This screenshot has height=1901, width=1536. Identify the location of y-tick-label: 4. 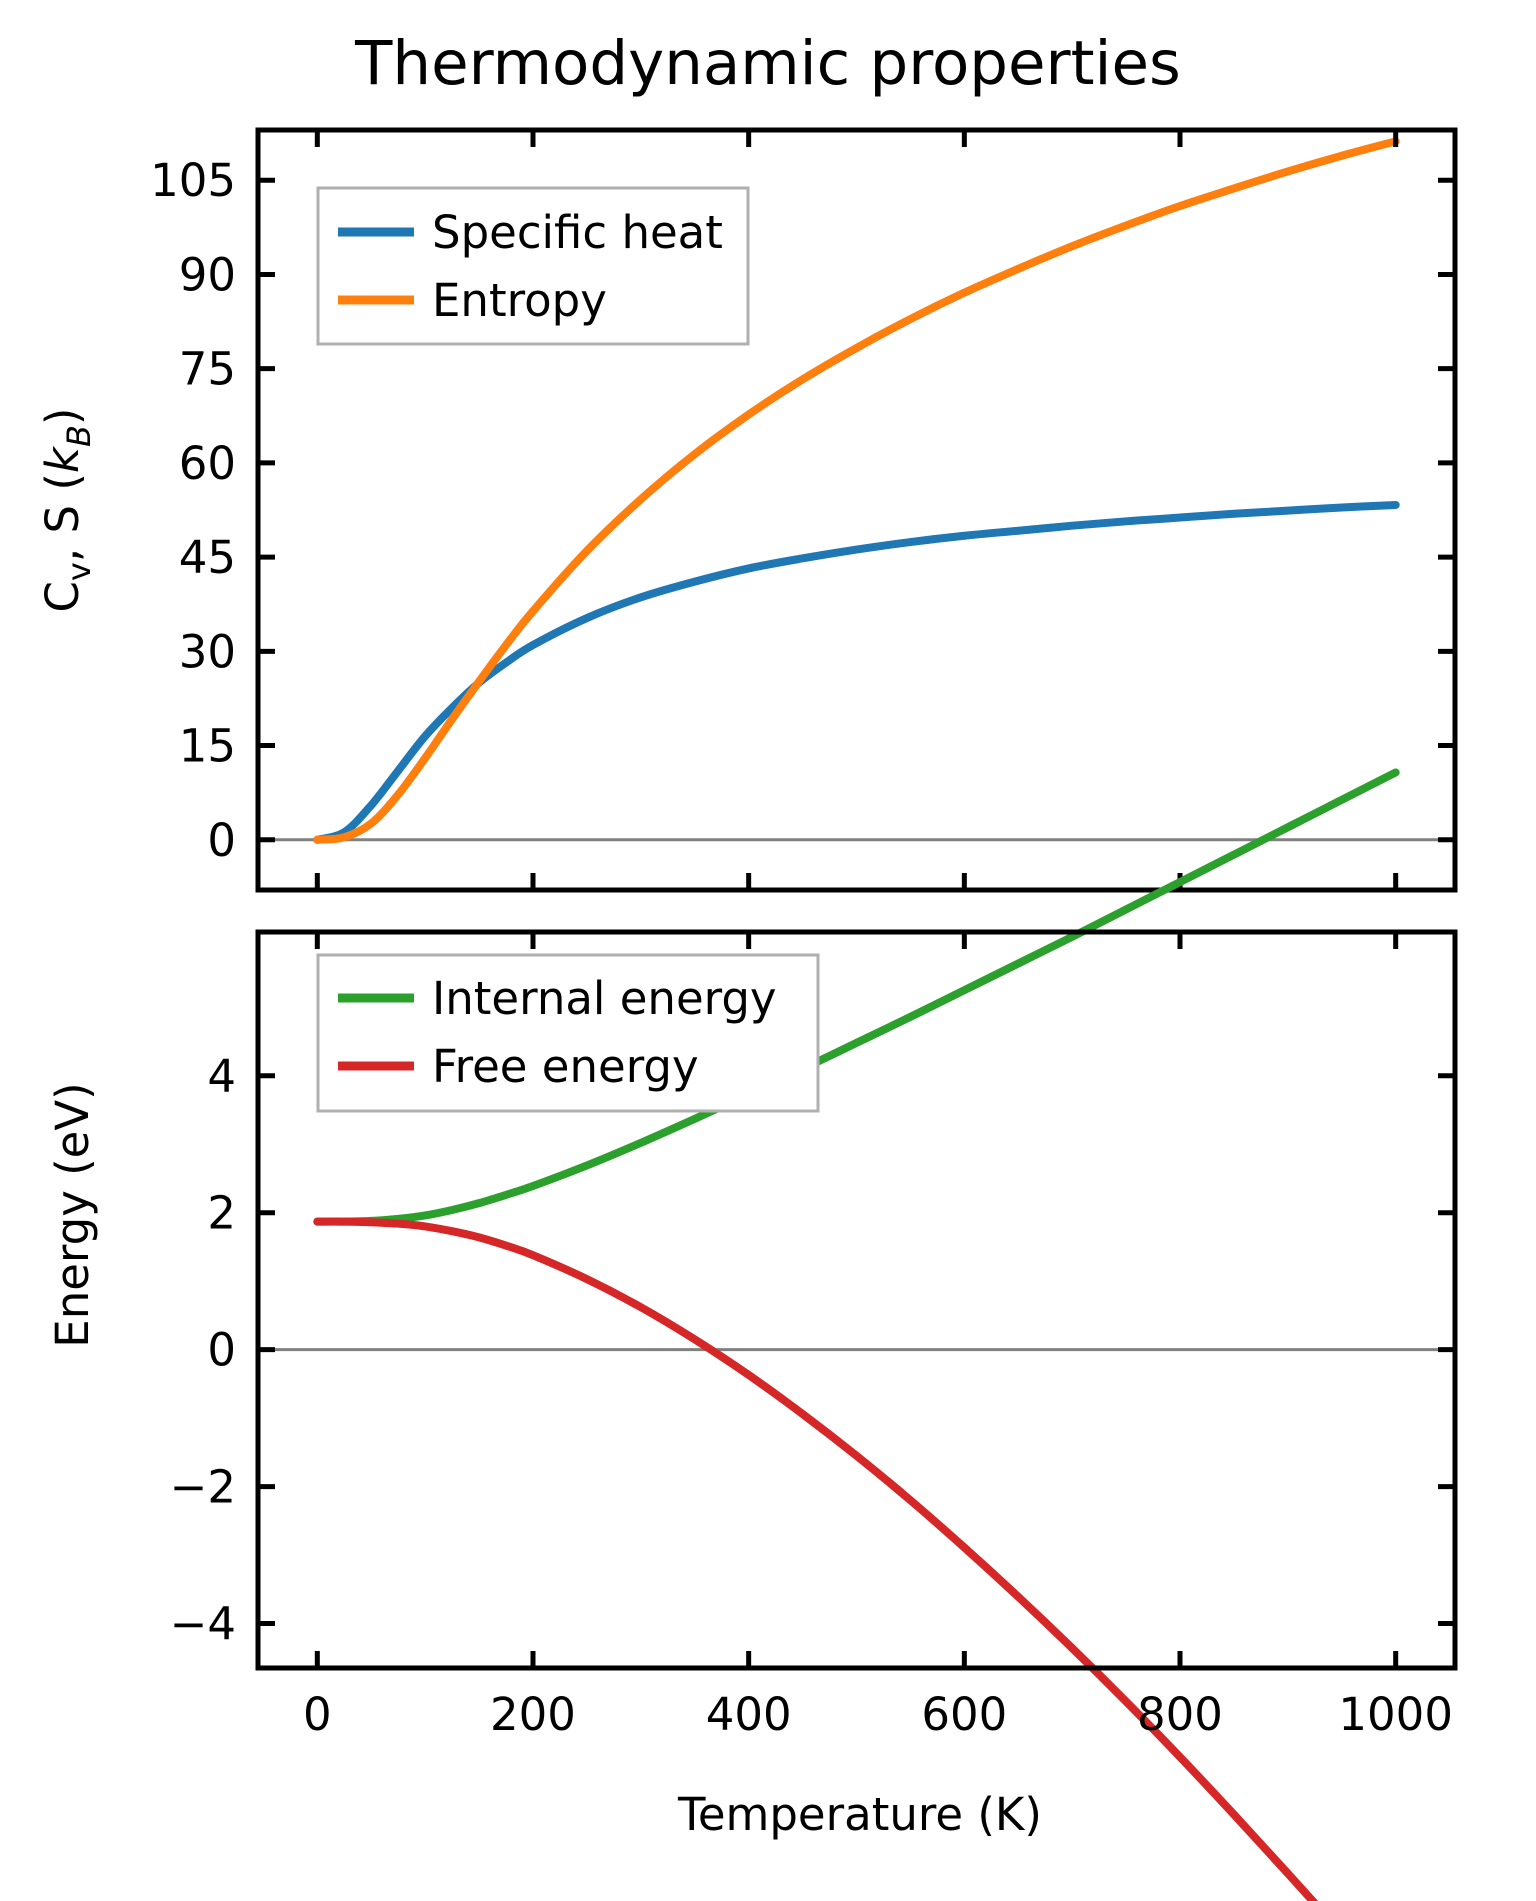
(221, 1076).